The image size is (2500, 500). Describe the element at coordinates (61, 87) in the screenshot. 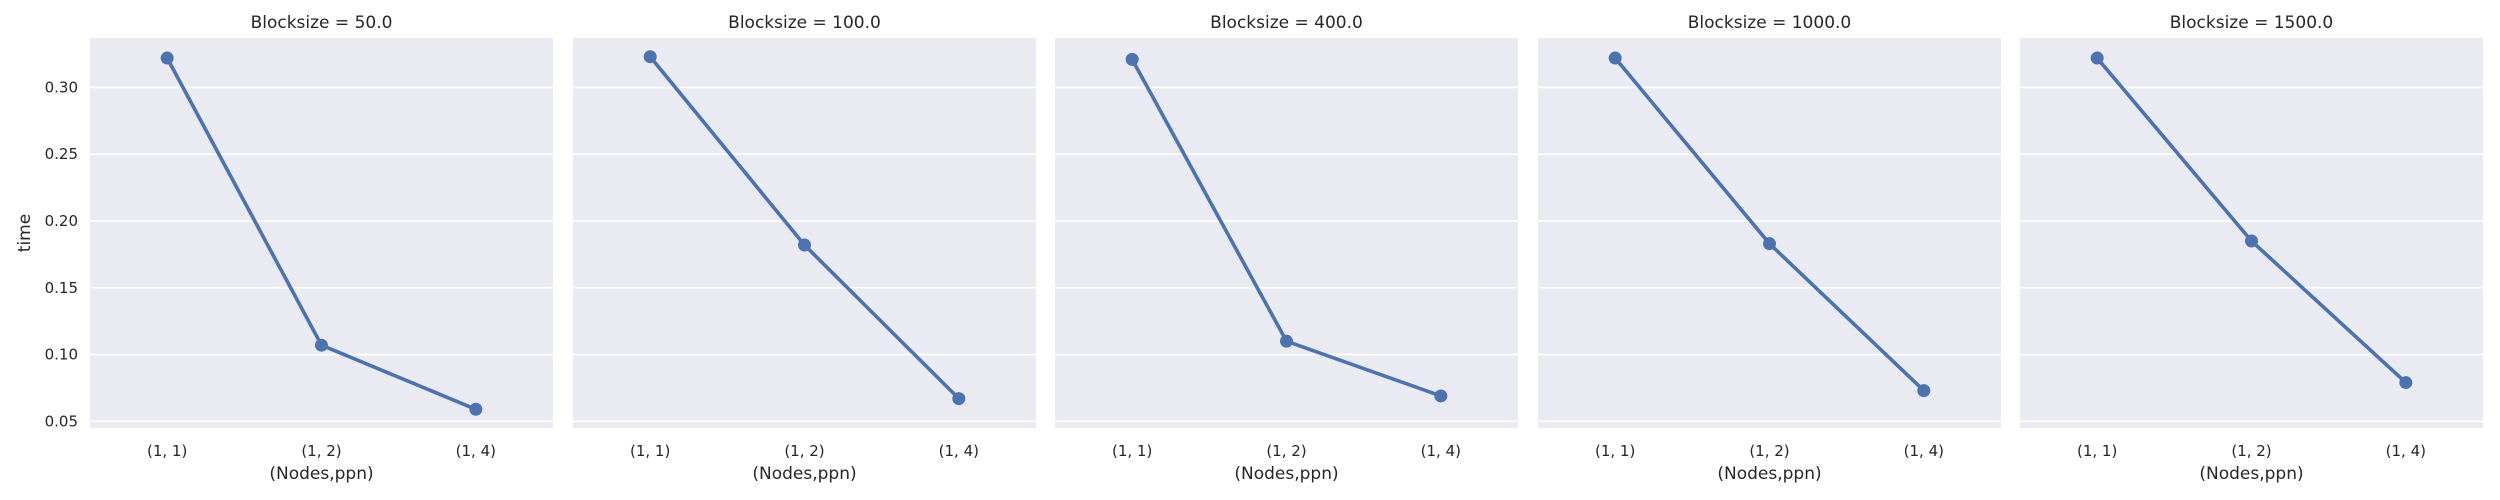

I see `y-tick-label: 0.30` at that location.